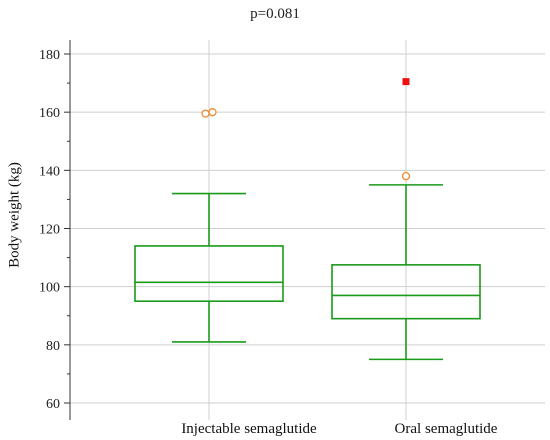 The height and width of the screenshot is (440, 550). What do you see at coordinates (53, 404) in the screenshot?
I see `y-tick-label: 60` at bounding box center [53, 404].